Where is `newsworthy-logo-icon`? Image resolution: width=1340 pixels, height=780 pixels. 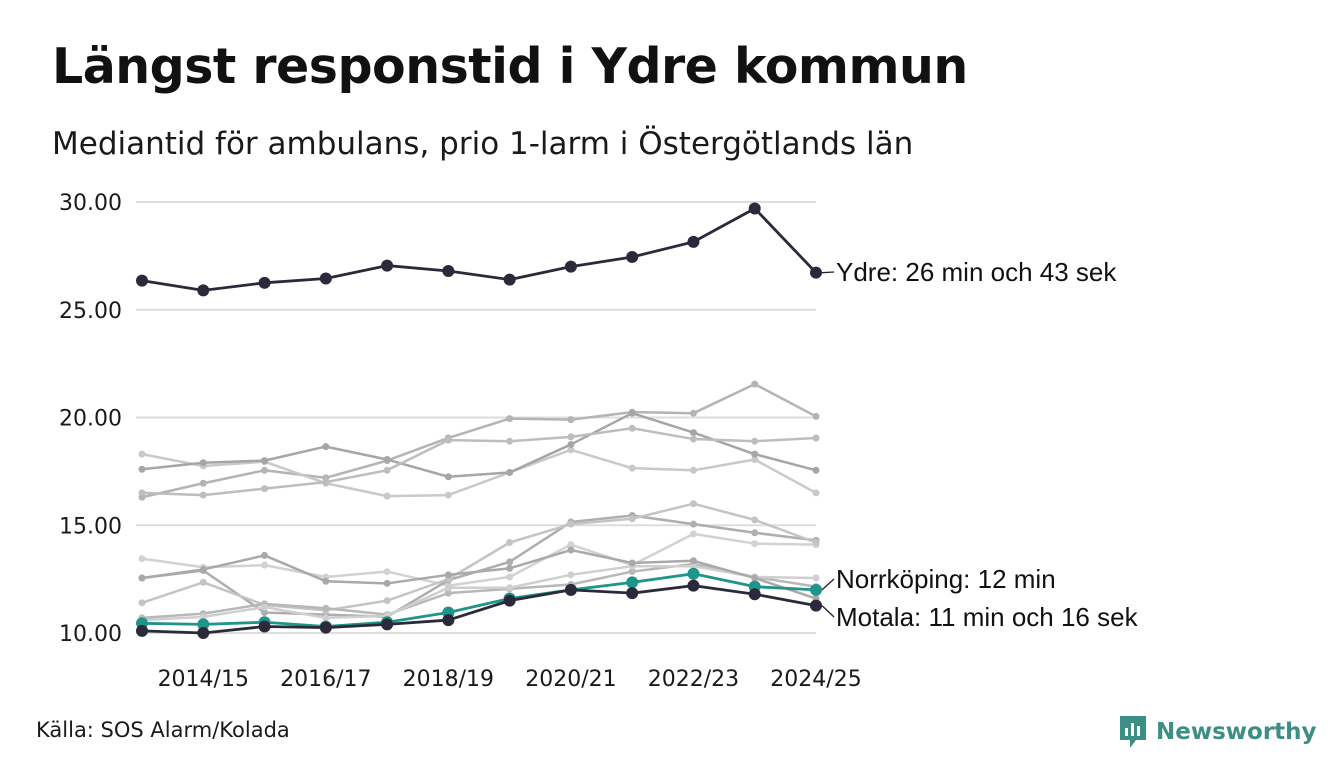 newsworthy-logo-icon is located at coordinates (1133, 732).